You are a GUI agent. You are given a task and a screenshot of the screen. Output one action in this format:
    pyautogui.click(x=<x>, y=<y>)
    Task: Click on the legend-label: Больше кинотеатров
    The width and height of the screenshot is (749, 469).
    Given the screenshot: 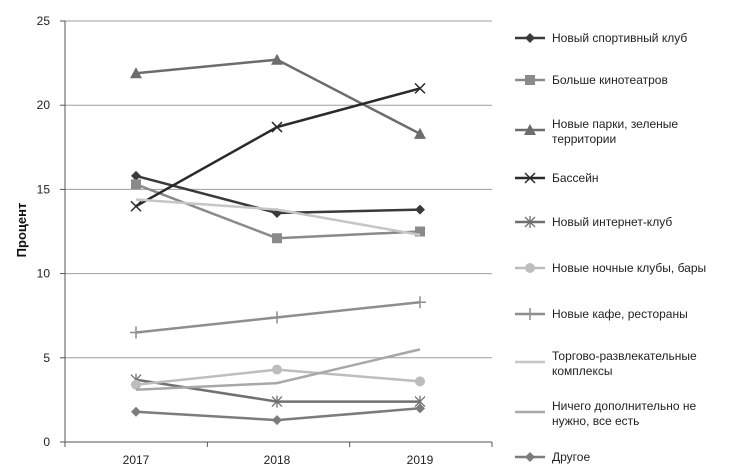 What is the action you would take?
    pyautogui.click(x=610, y=80)
    